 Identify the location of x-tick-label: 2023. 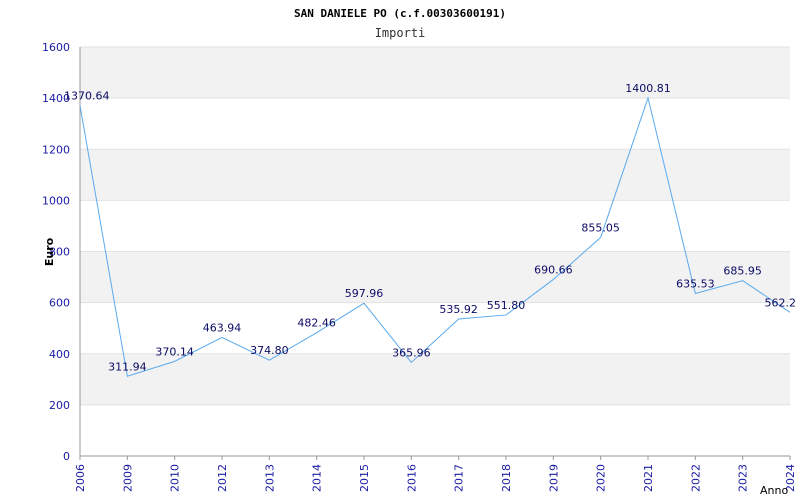
(743, 478).